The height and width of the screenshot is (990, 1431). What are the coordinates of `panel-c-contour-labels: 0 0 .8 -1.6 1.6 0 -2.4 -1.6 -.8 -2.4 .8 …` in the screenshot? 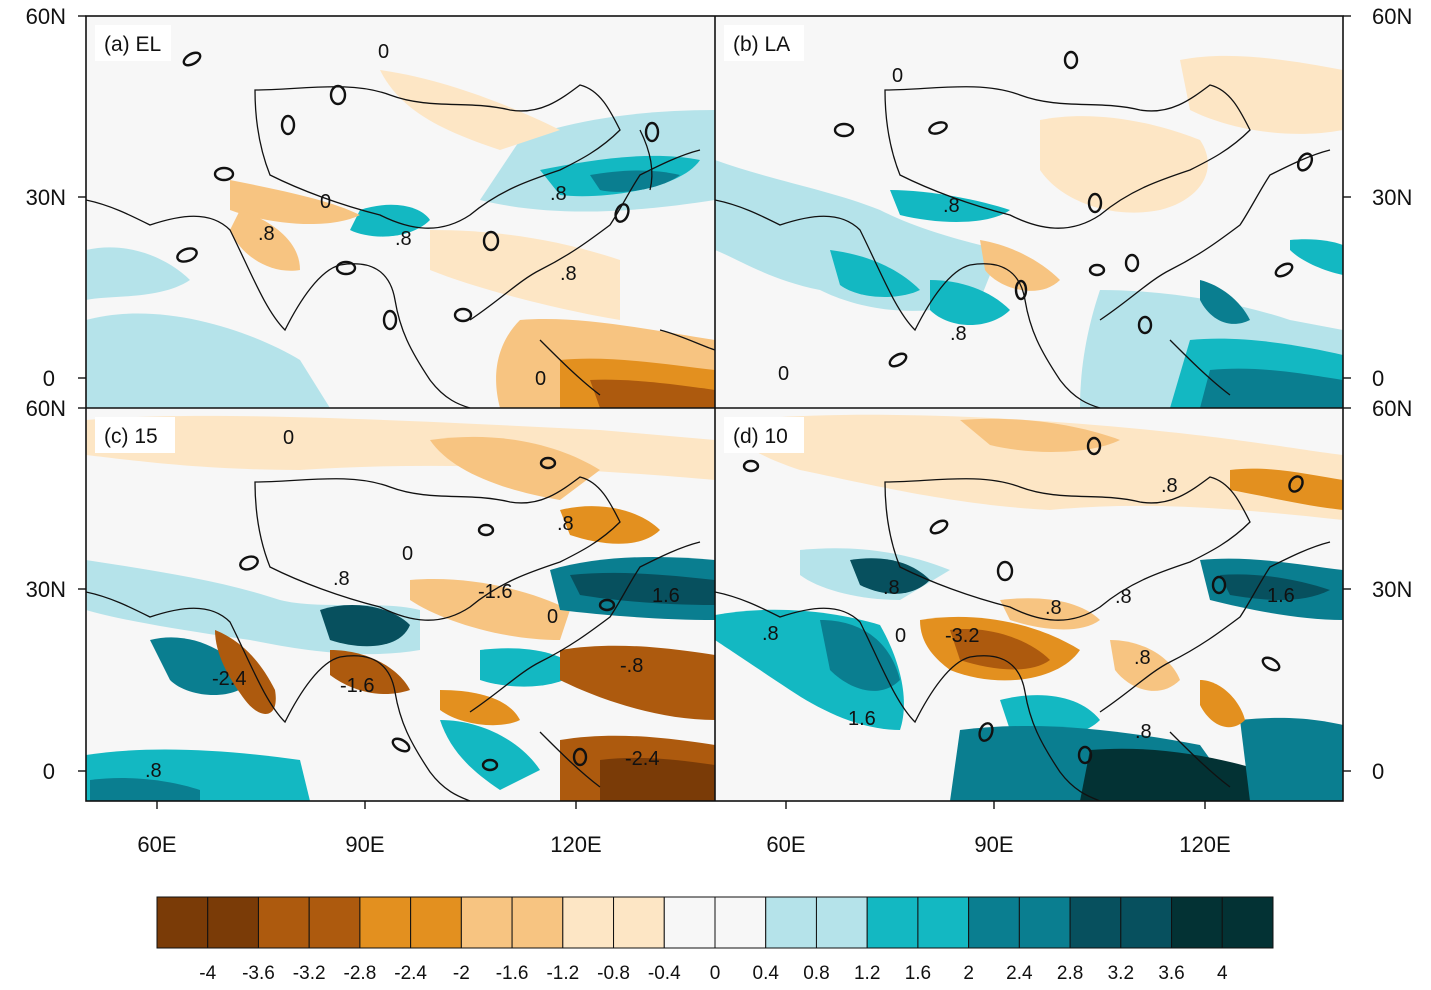 It's located at (412, 604).